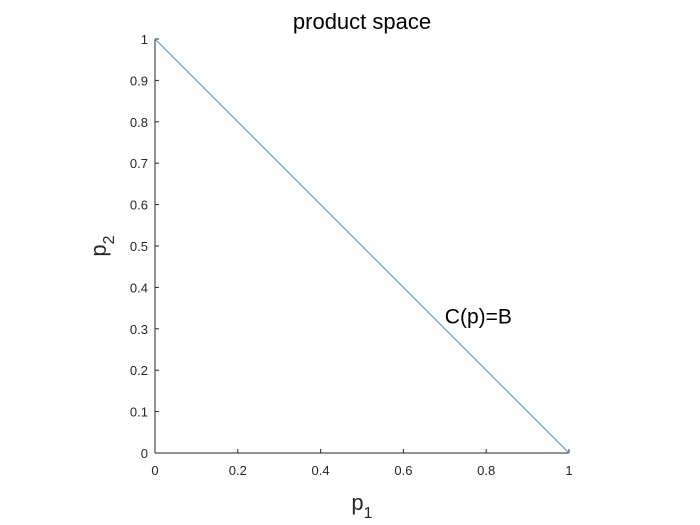  Describe the element at coordinates (362, 463) in the screenshot. I see `x-axis-ticks: 0 0.2 0.4 0.6 0.8 1` at that location.